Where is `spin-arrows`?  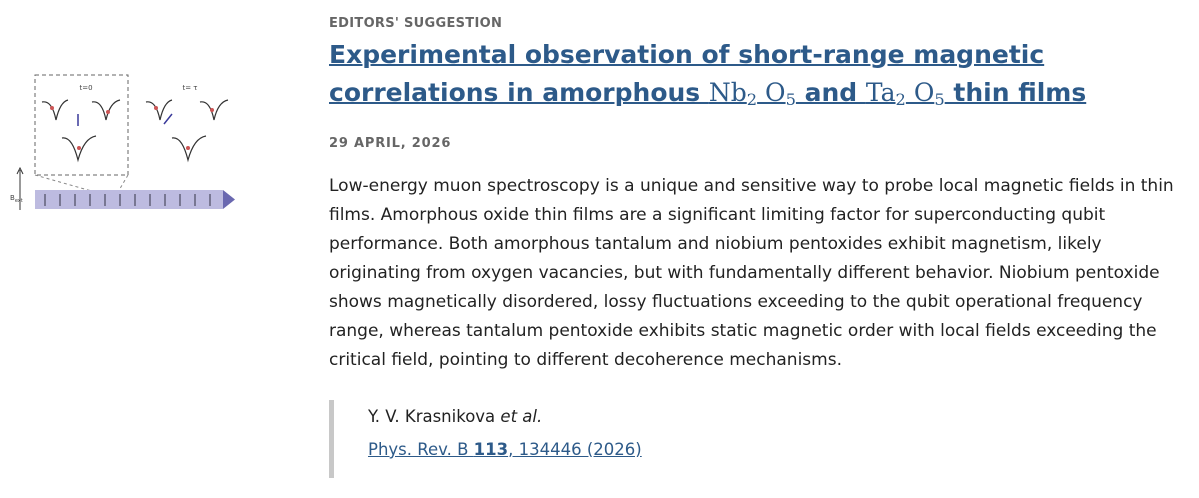
spin-arrows is located at coordinates (125, 119).